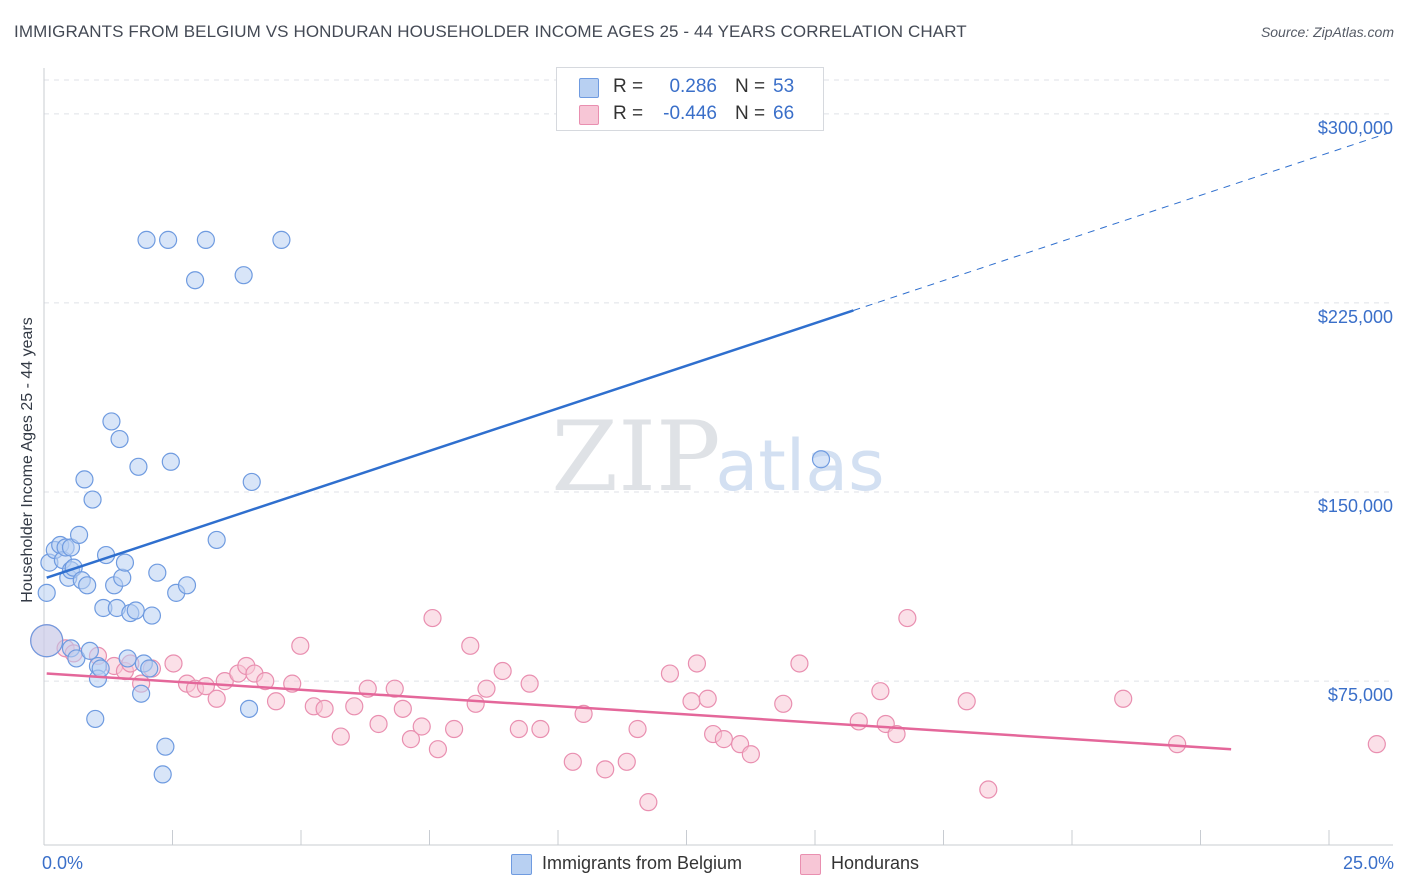 This screenshot has width=1406, height=892. I want to click on stats-row-belgium: R = 0.286 N = 53, so click(690, 87).